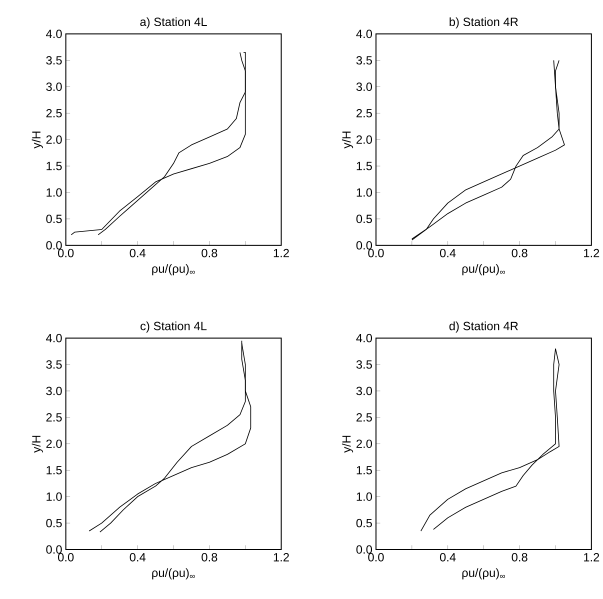  Describe the element at coordinates (484, 22) in the screenshot. I see `chart-title: b) Station 4R` at that location.